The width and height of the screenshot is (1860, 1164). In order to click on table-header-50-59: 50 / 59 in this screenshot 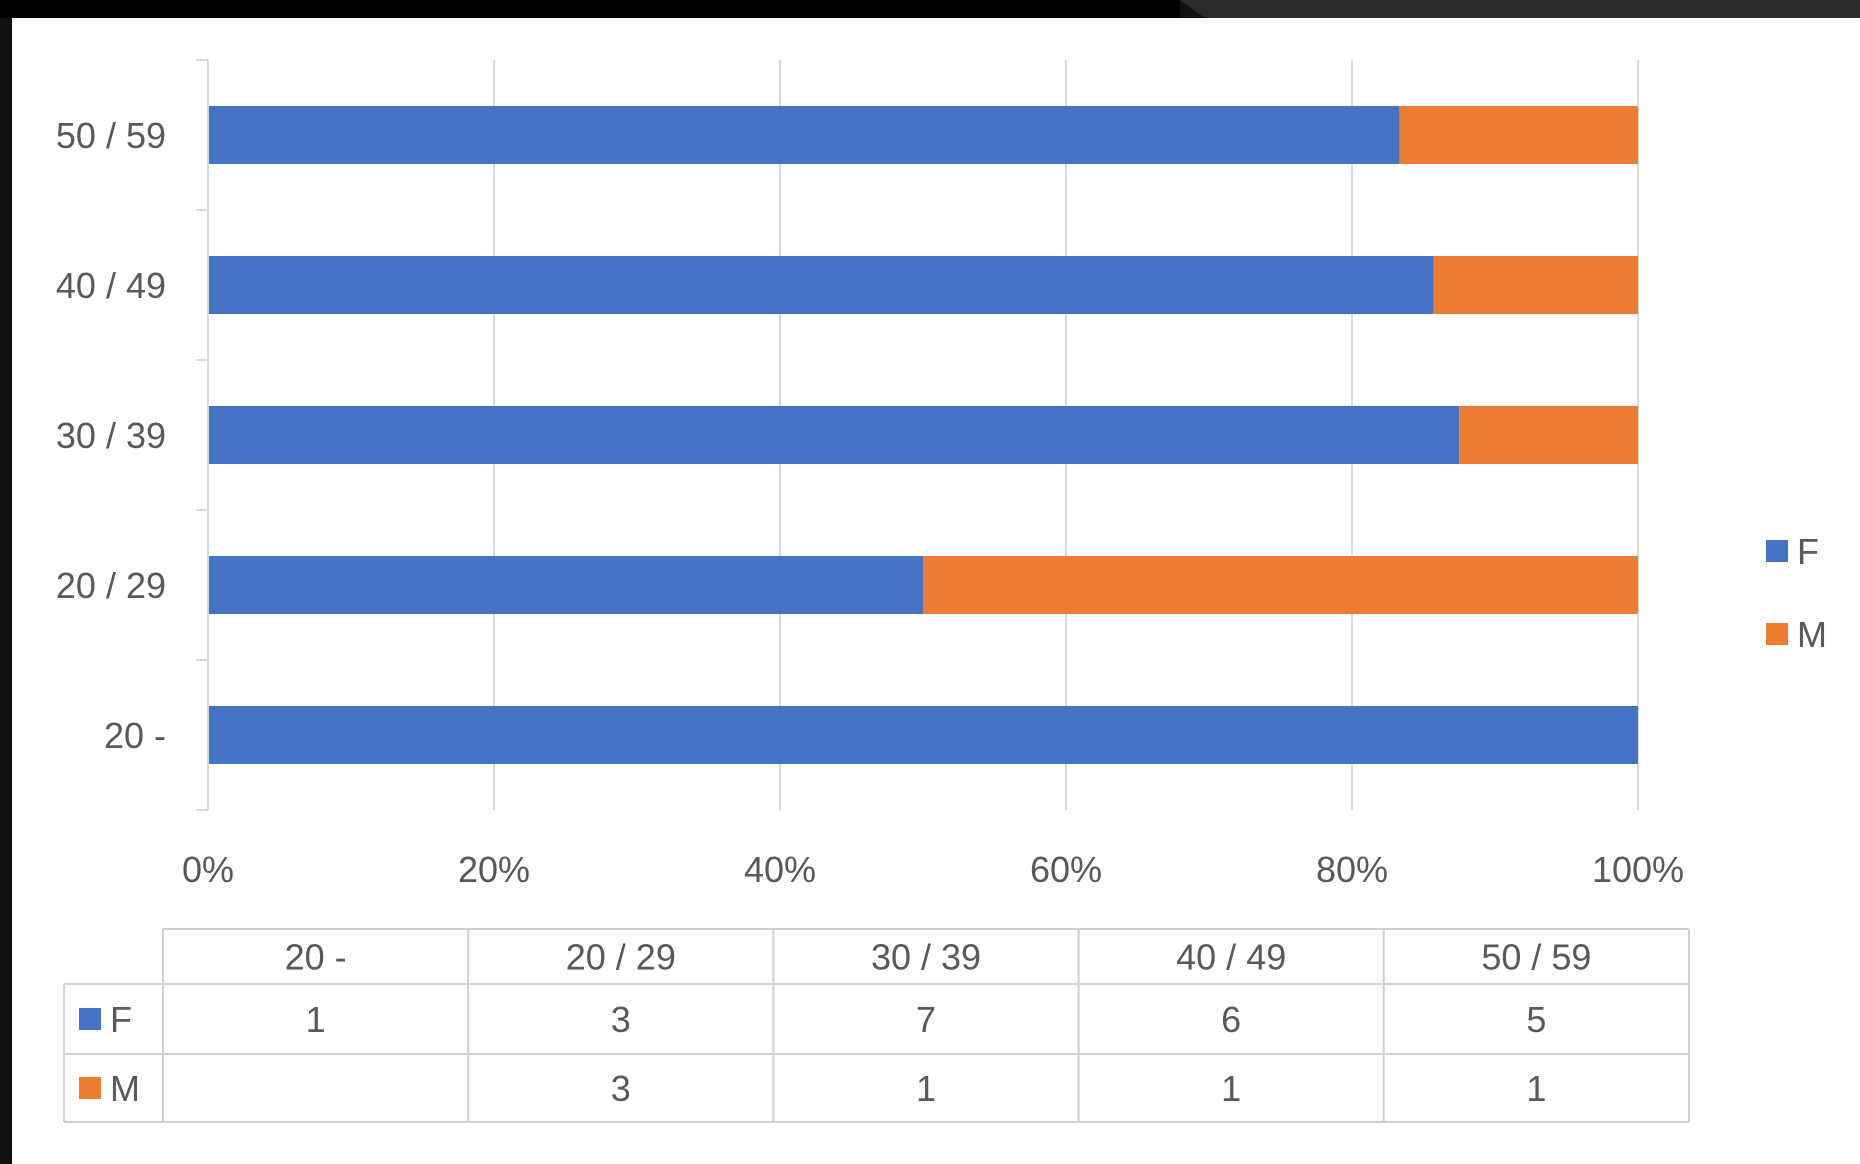, I will do `click(1536, 957)`.